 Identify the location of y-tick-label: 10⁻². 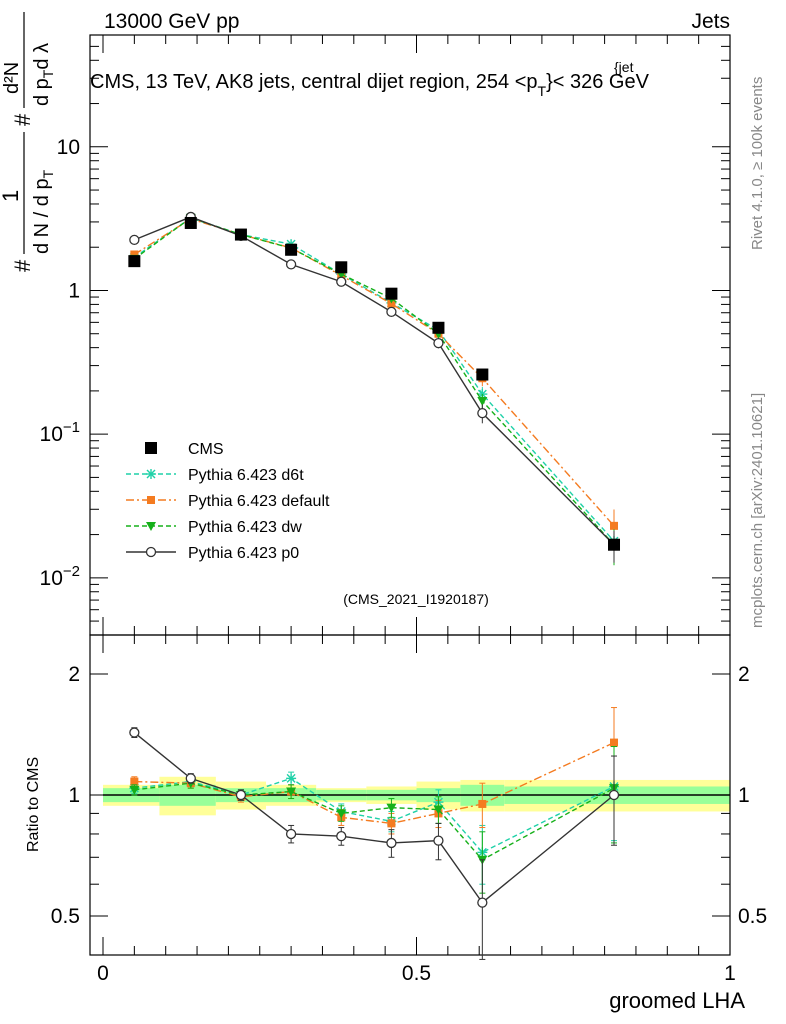
(60, 576).